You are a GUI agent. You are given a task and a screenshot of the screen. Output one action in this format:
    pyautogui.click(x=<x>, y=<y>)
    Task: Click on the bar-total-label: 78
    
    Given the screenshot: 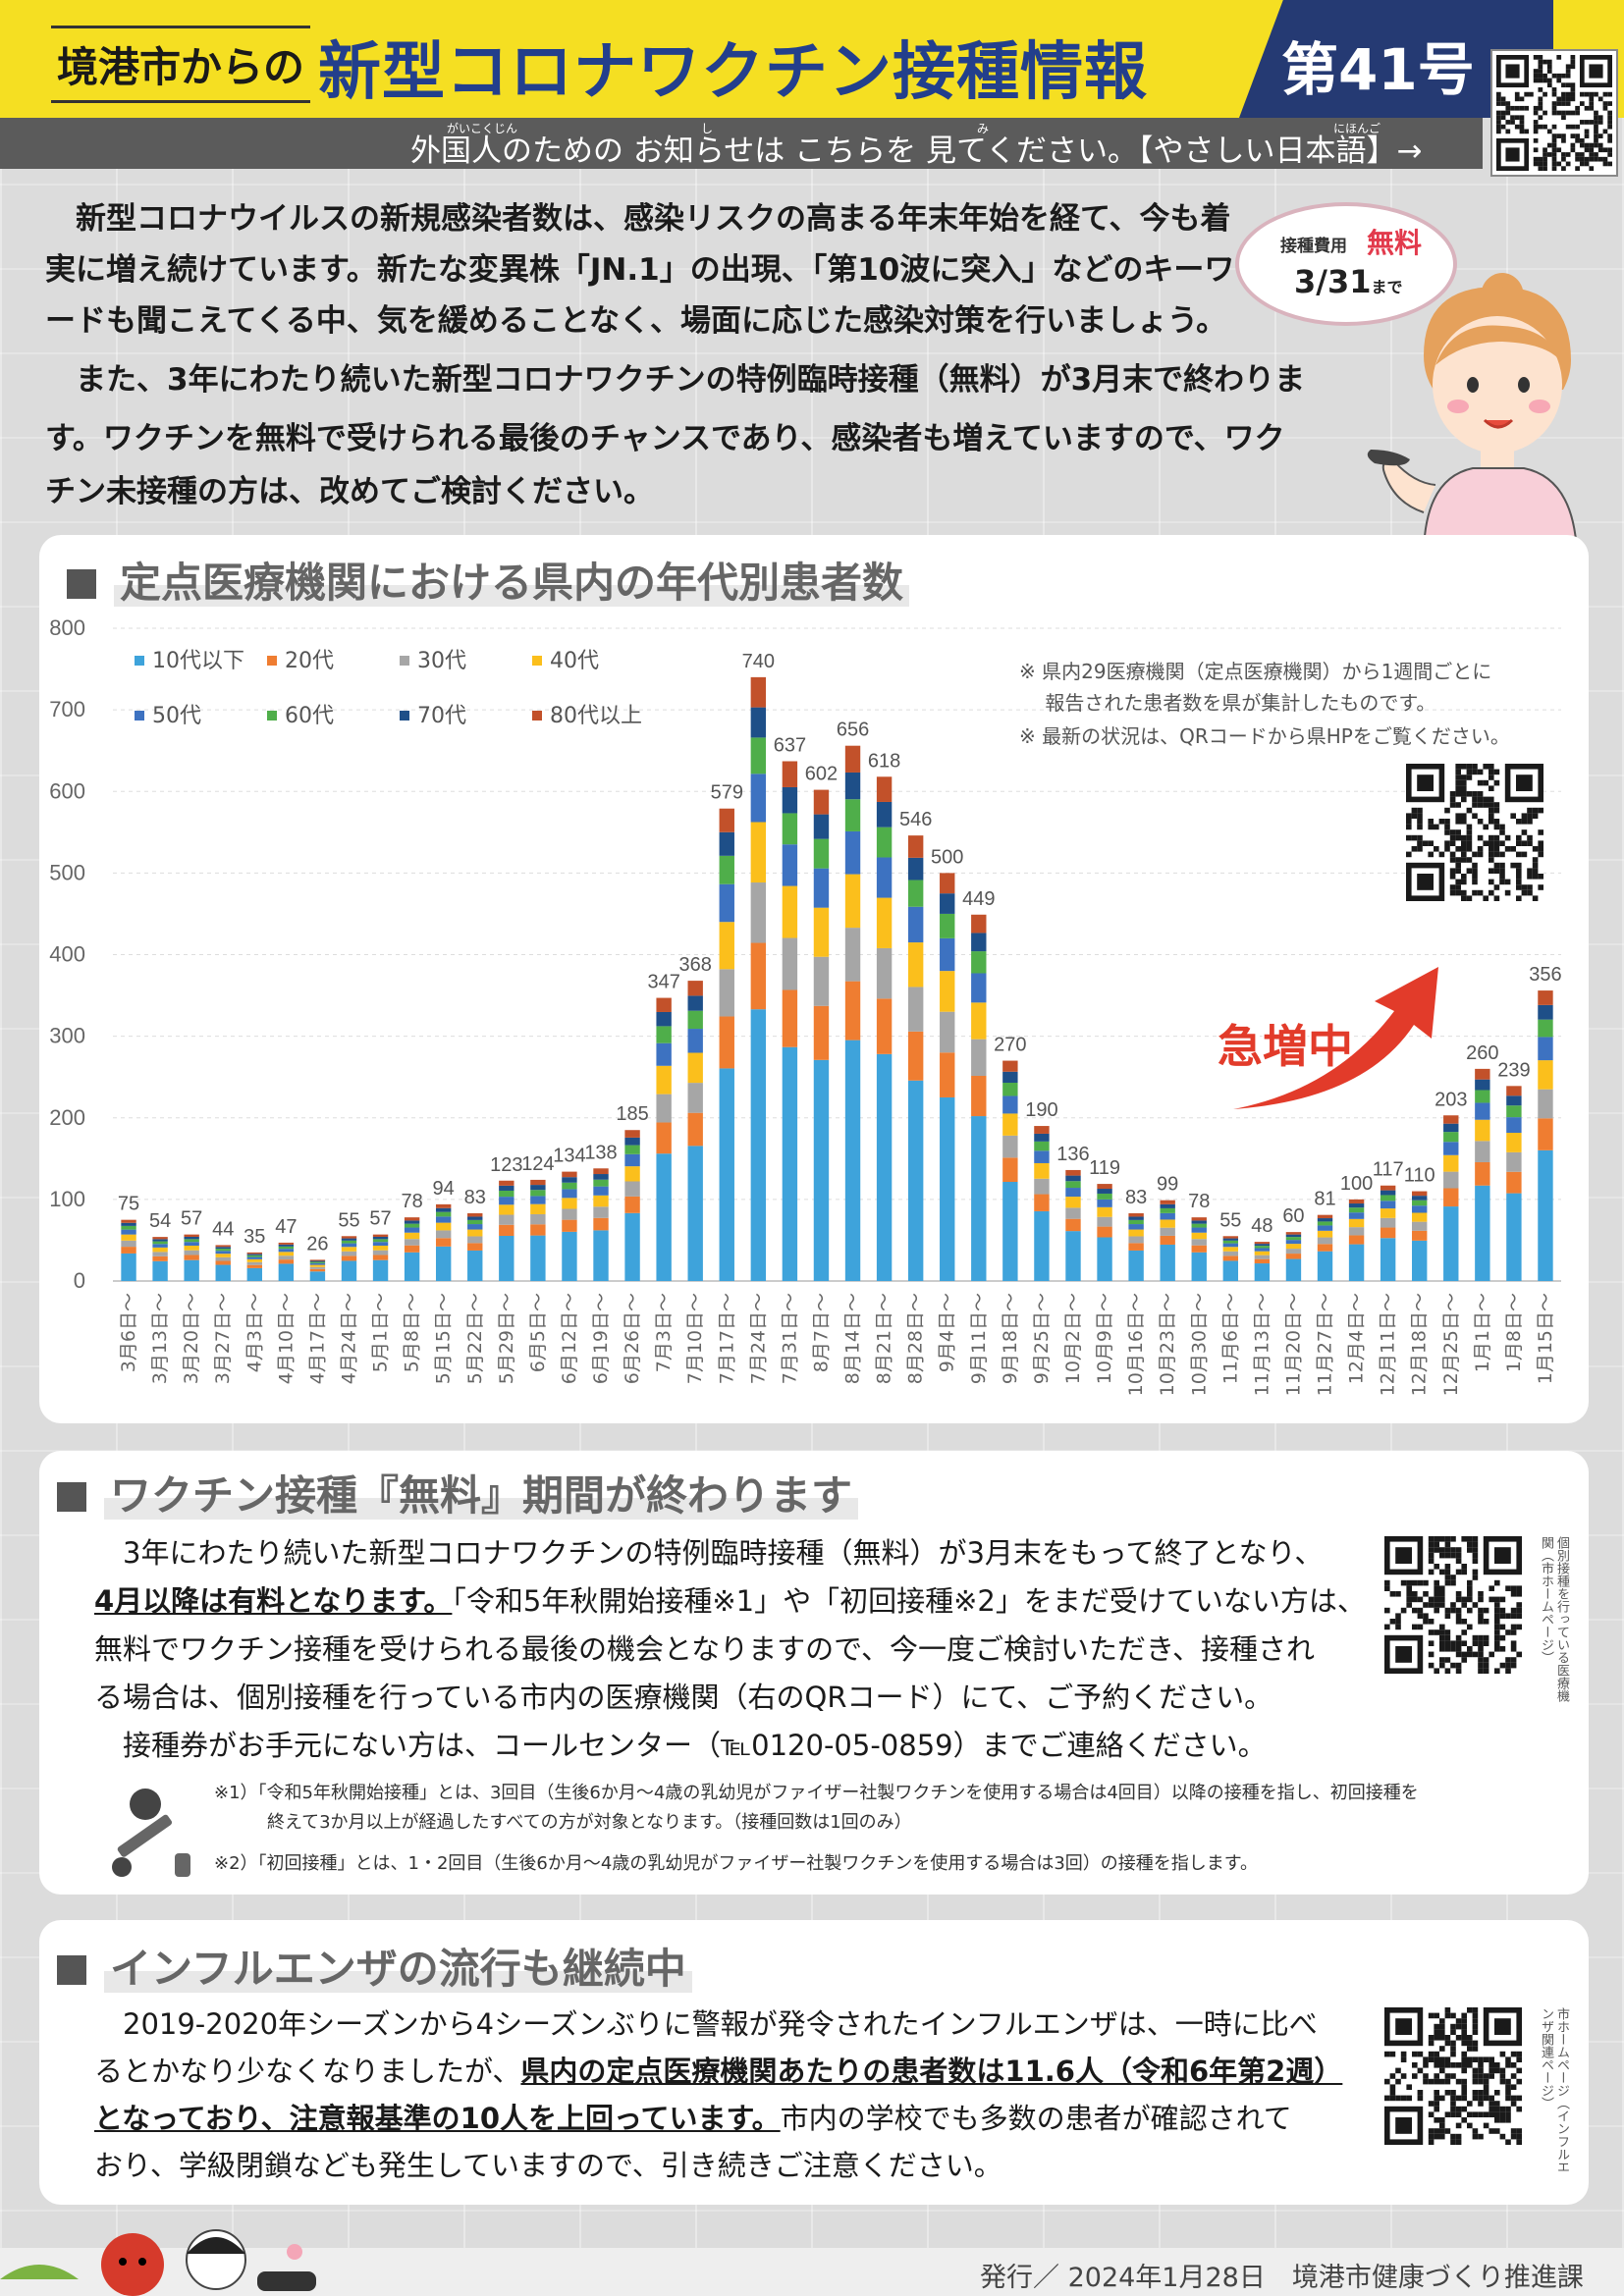 What is the action you would take?
    pyautogui.click(x=411, y=1201)
    